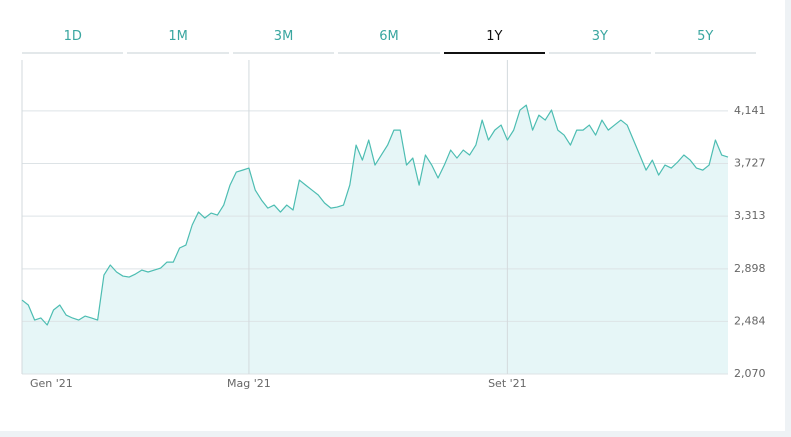  I want to click on range-tab: 5Y, so click(705, 39).